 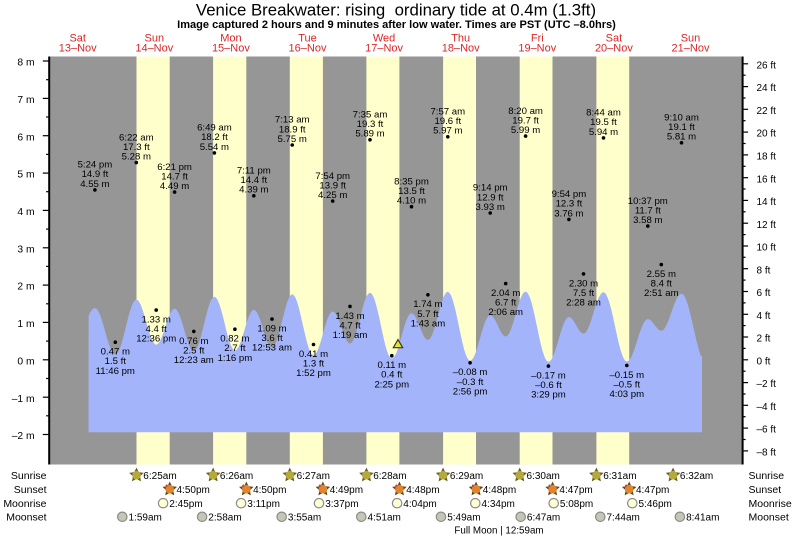 I want to click on svg-text: 18–Nov, so click(x=461, y=49).